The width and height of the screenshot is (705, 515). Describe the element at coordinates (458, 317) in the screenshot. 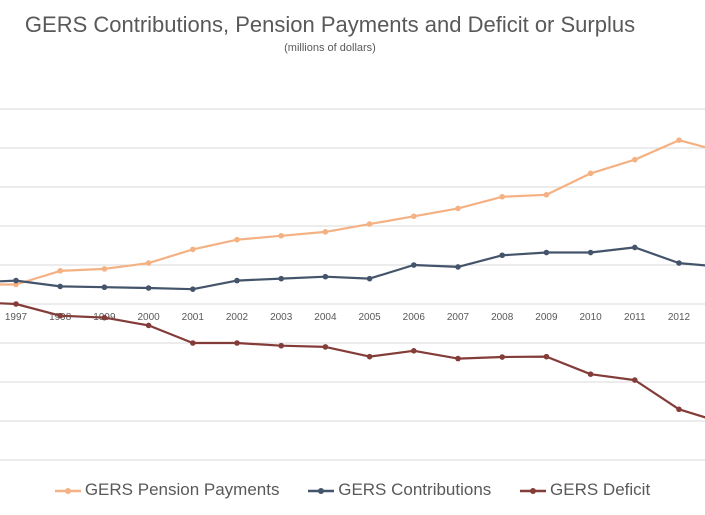

I see `x-tick-label: 2007` at that location.